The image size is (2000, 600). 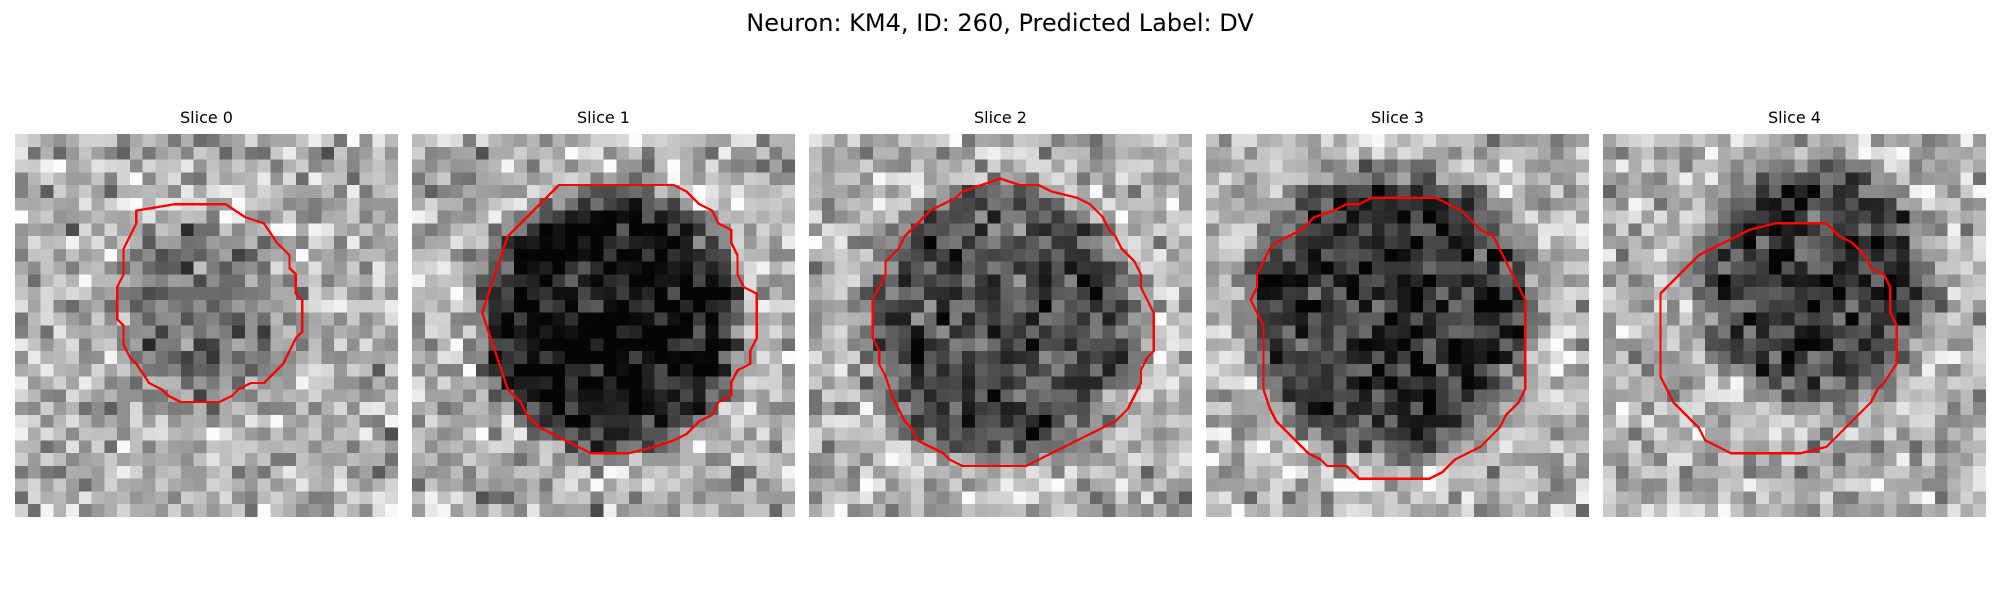 What do you see at coordinates (1000, 117) in the screenshot?
I see `slice-title-2: Slice 2` at bounding box center [1000, 117].